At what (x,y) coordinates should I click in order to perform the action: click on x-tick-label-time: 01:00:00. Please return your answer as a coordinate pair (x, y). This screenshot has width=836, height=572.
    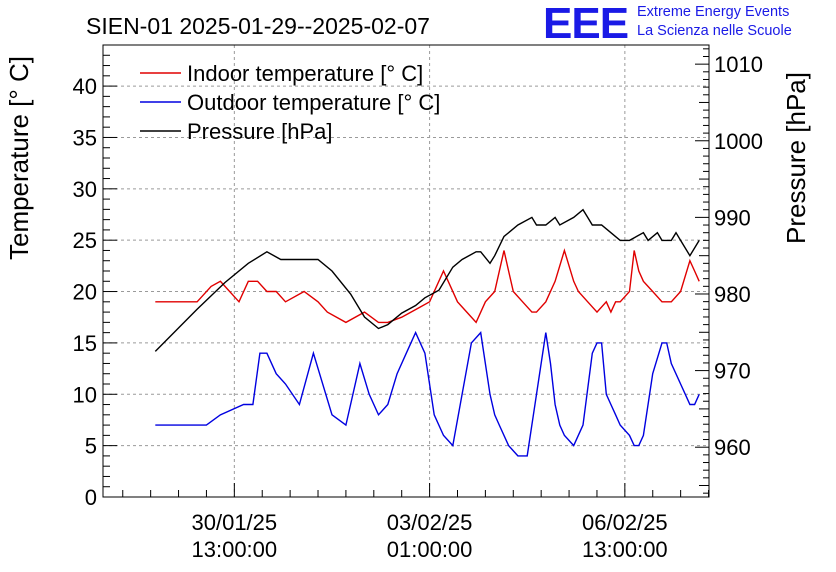
    Looking at the image, I should click on (430, 549).